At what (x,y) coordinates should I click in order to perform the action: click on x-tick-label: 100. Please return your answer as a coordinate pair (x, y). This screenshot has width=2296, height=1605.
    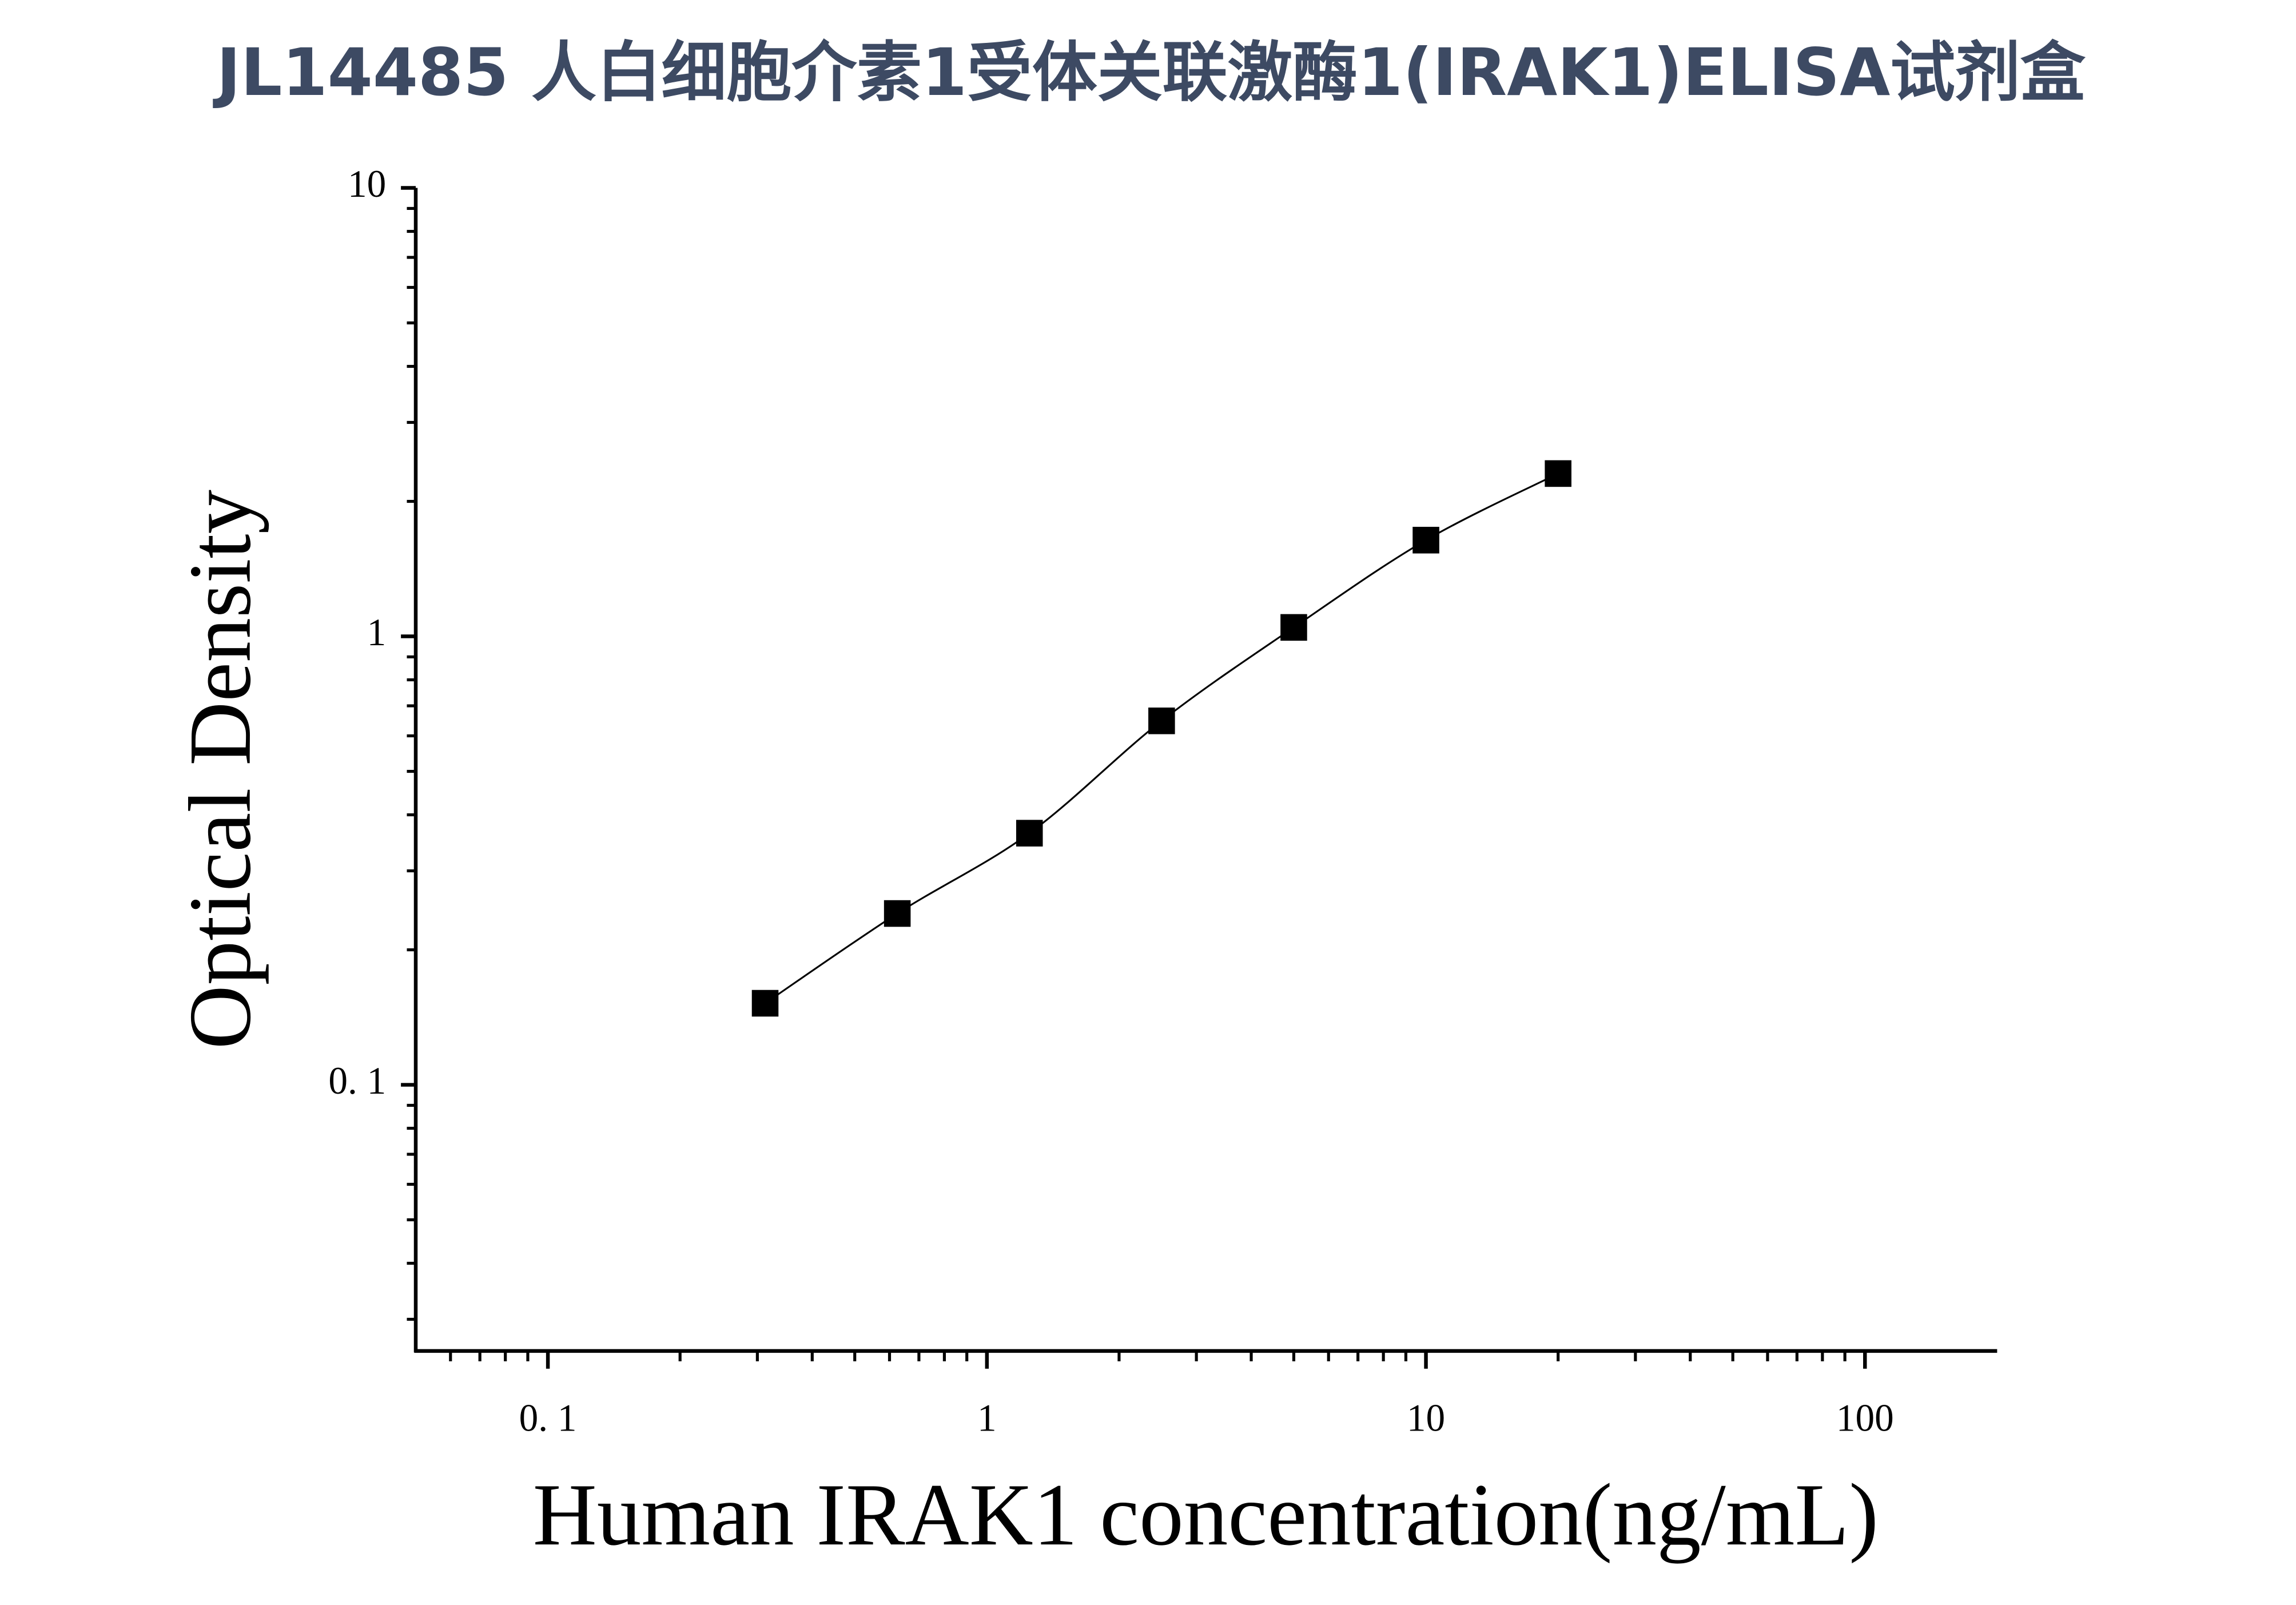
    Looking at the image, I should click on (1865, 1417).